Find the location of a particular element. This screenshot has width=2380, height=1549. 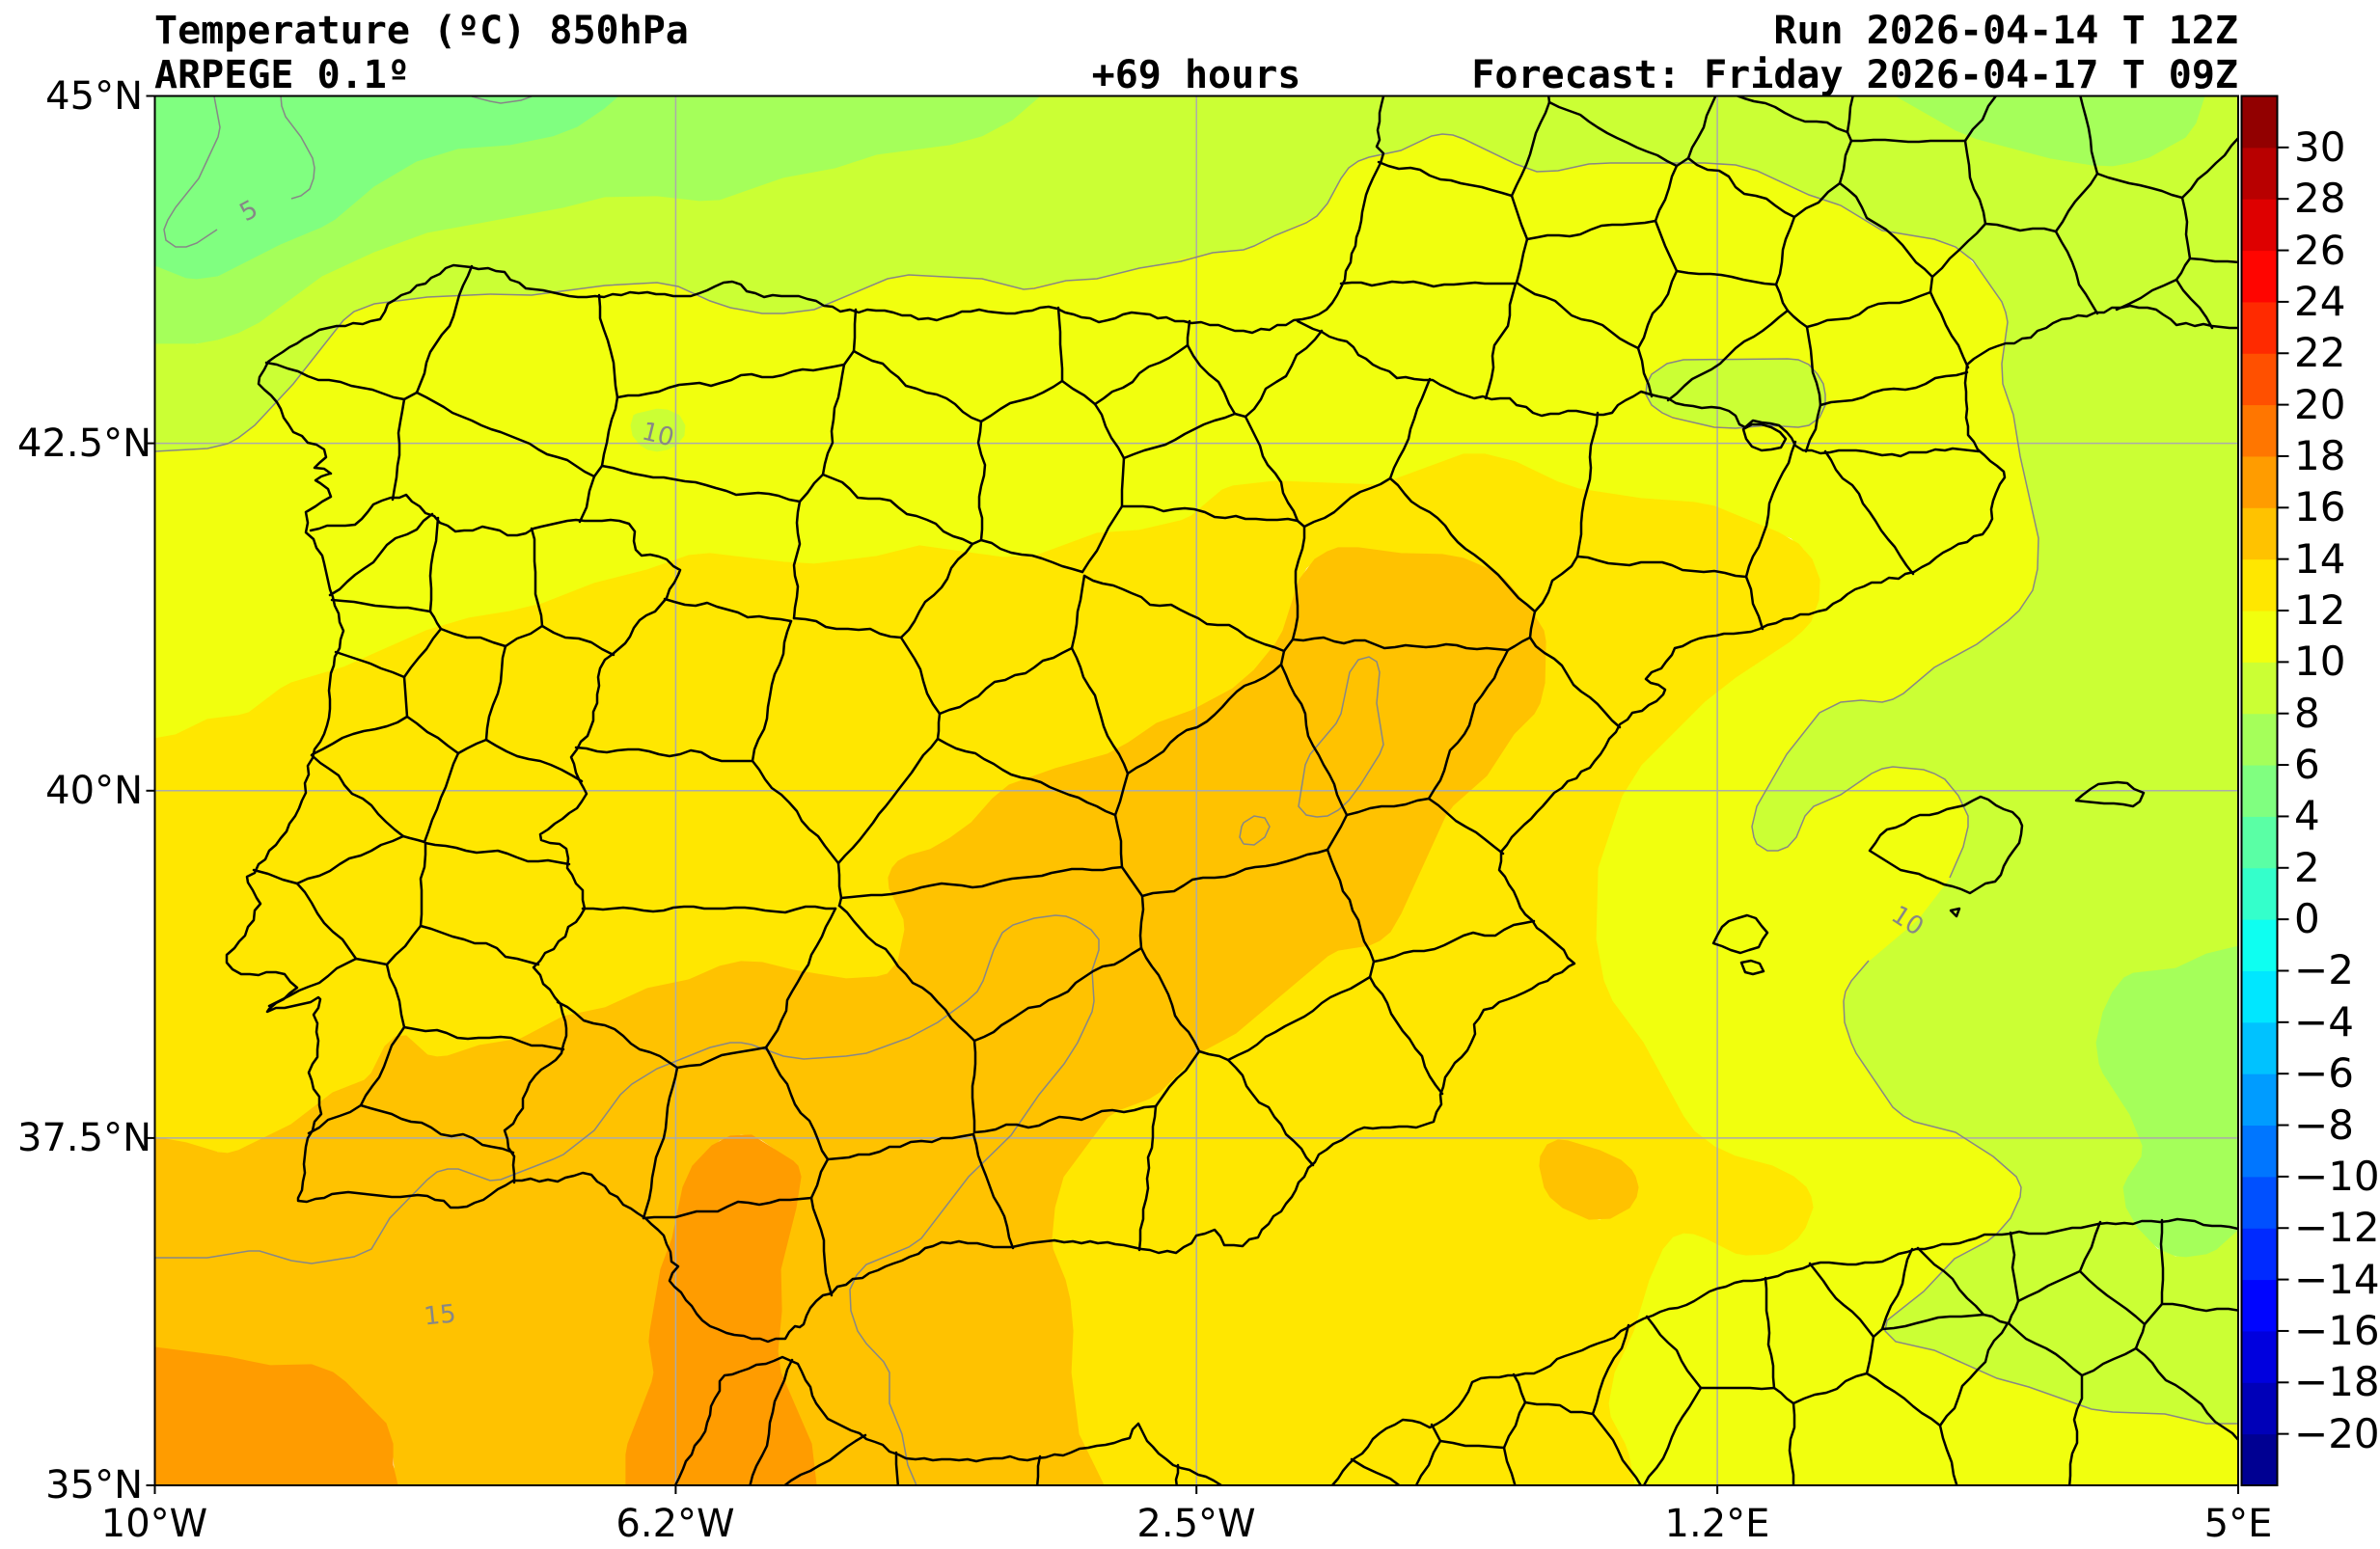

run-label: Run 2026-04-14 T 12Z is located at coordinates (2005, 31).